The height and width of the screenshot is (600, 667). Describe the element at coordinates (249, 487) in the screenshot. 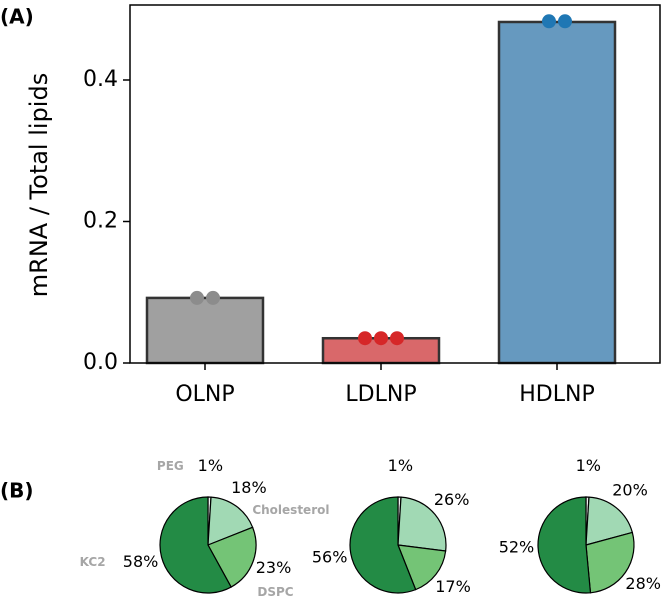

I see `pie-value-label: 18%` at that location.